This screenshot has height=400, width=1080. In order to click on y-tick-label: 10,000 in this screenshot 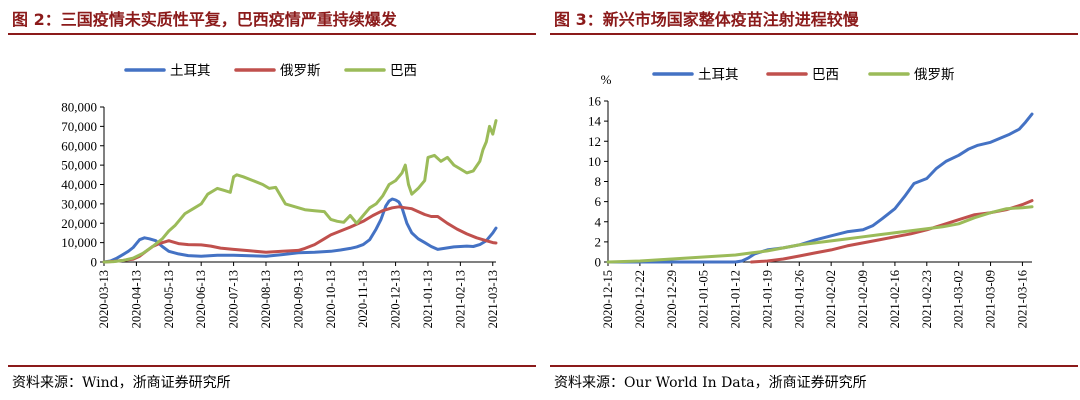, I will do `click(79, 242)`.